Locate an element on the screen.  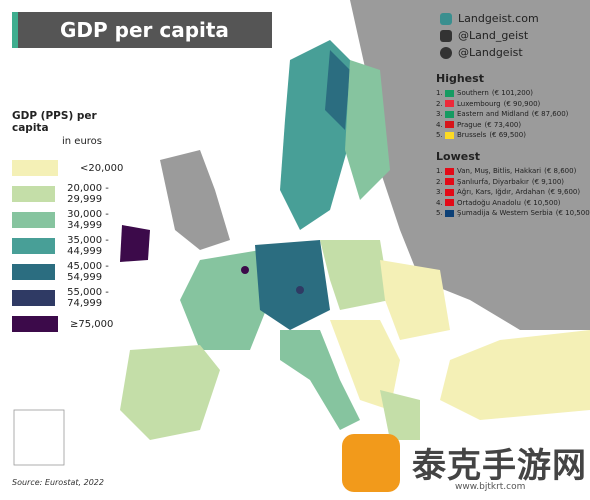
legend-label: 55,000 - 74,999 is located at coordinates (88, 298).